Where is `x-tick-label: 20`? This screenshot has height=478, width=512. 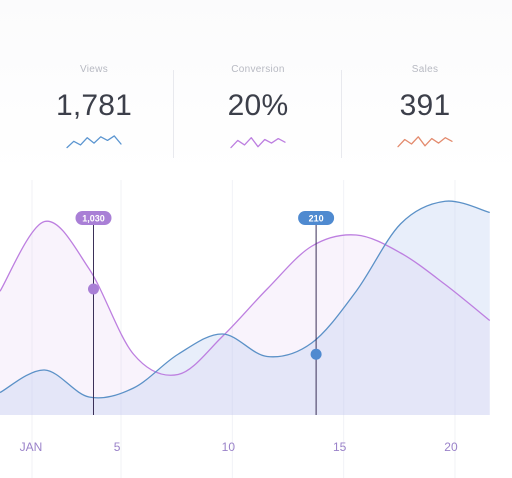 x-tick-label: 20 is located at coordinates (451, 447).